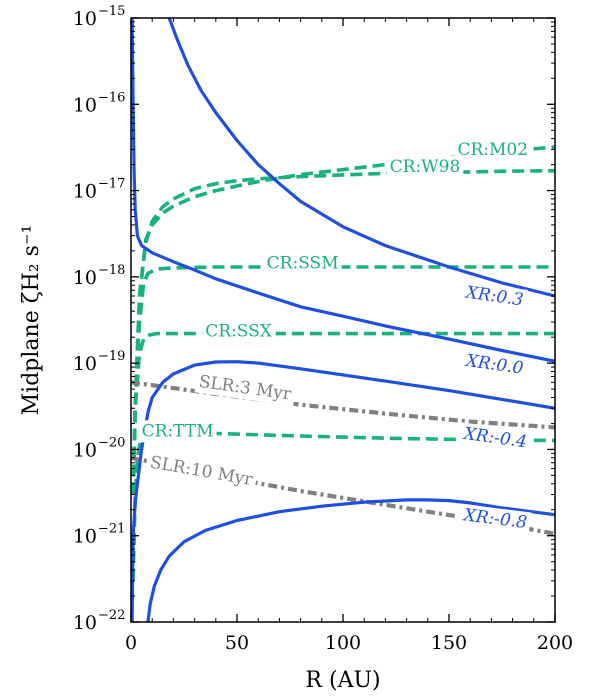 The image size is (592, 696). I want to click on y-tick-exponent: −19, so click(111, 356).